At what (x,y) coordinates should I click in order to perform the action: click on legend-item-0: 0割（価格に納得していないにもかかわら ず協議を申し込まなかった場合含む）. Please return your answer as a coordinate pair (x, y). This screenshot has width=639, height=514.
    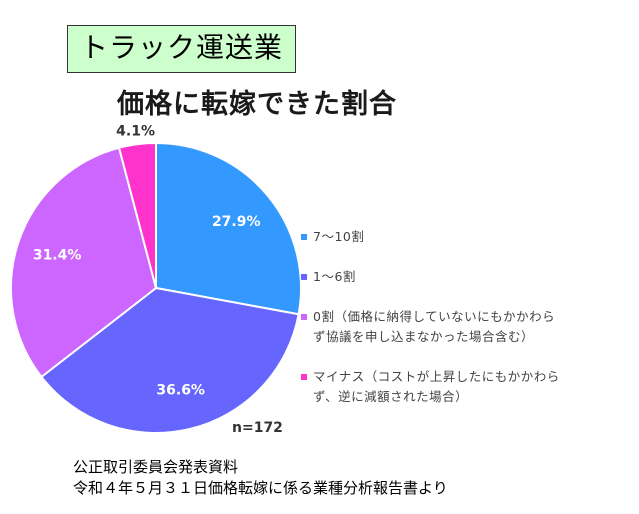
    Looking at the image, I should click on (466, 327).